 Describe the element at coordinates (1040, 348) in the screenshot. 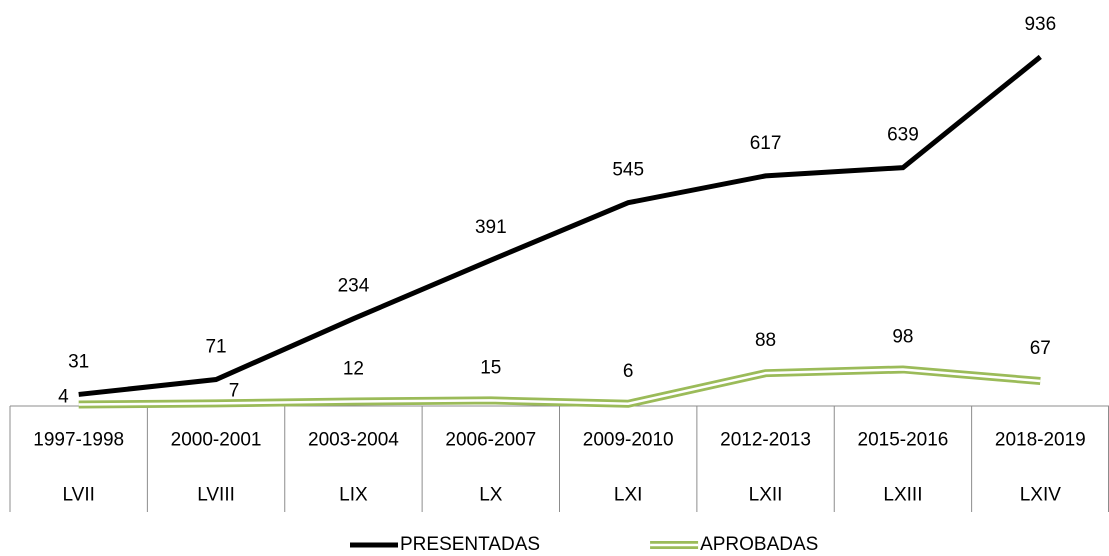

I see `data-label: 67` at that location.